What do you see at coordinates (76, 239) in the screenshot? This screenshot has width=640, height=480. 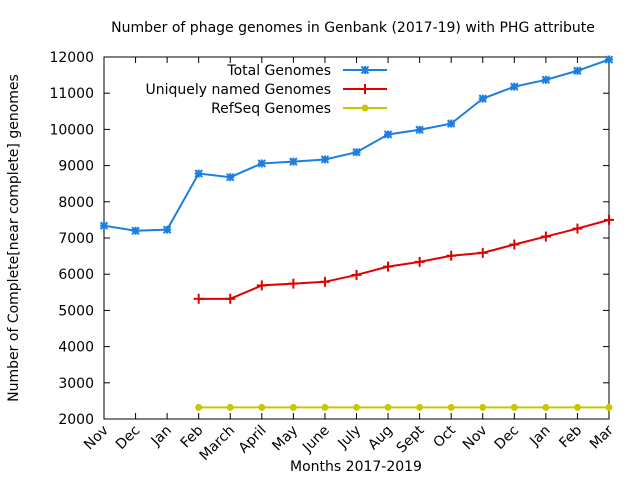 I see `y-tick-label: 7000` at bounding box center [76, 239].